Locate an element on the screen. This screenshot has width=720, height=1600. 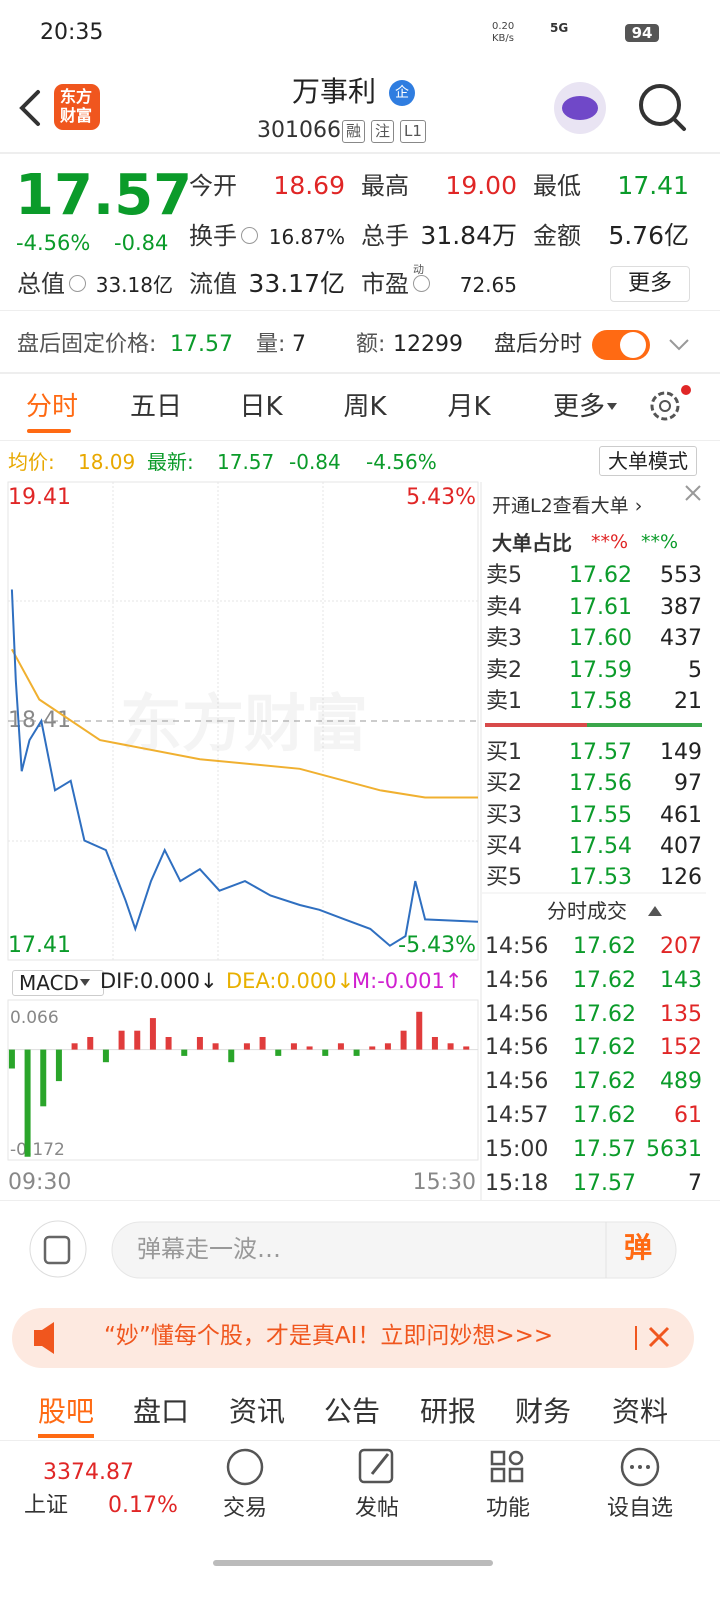
nav-item: 设自选 is located at coordinates (639, 1508).